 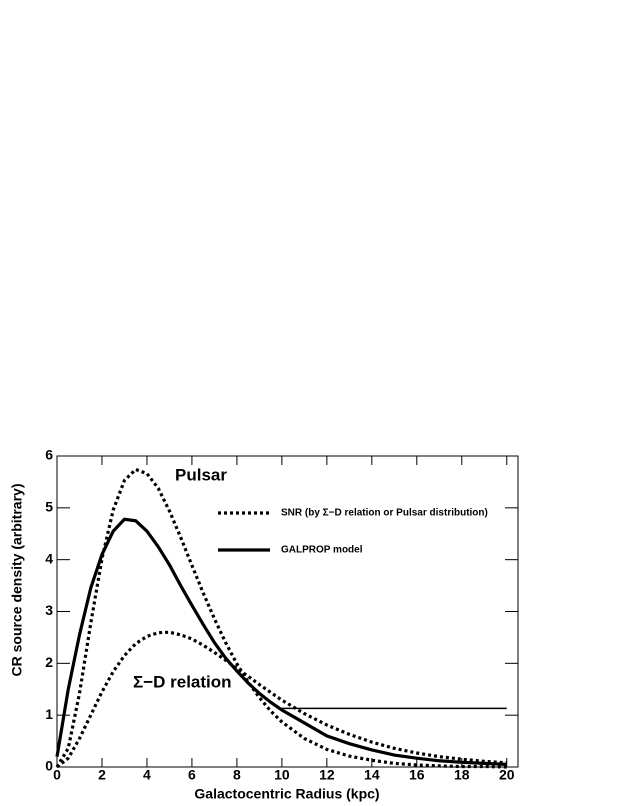 I want to click on x-tick-label: 12, so click(x=327, y=775).